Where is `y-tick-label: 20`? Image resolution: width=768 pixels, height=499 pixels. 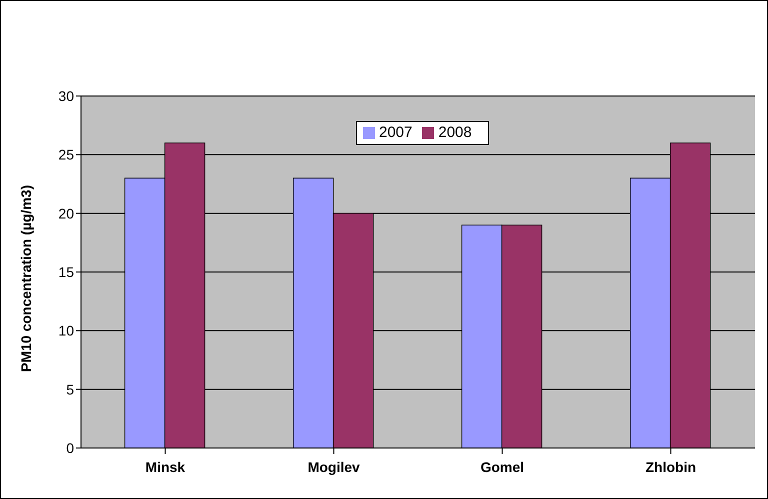
y-tick-label: 20 is located at coordinates (66, 213).